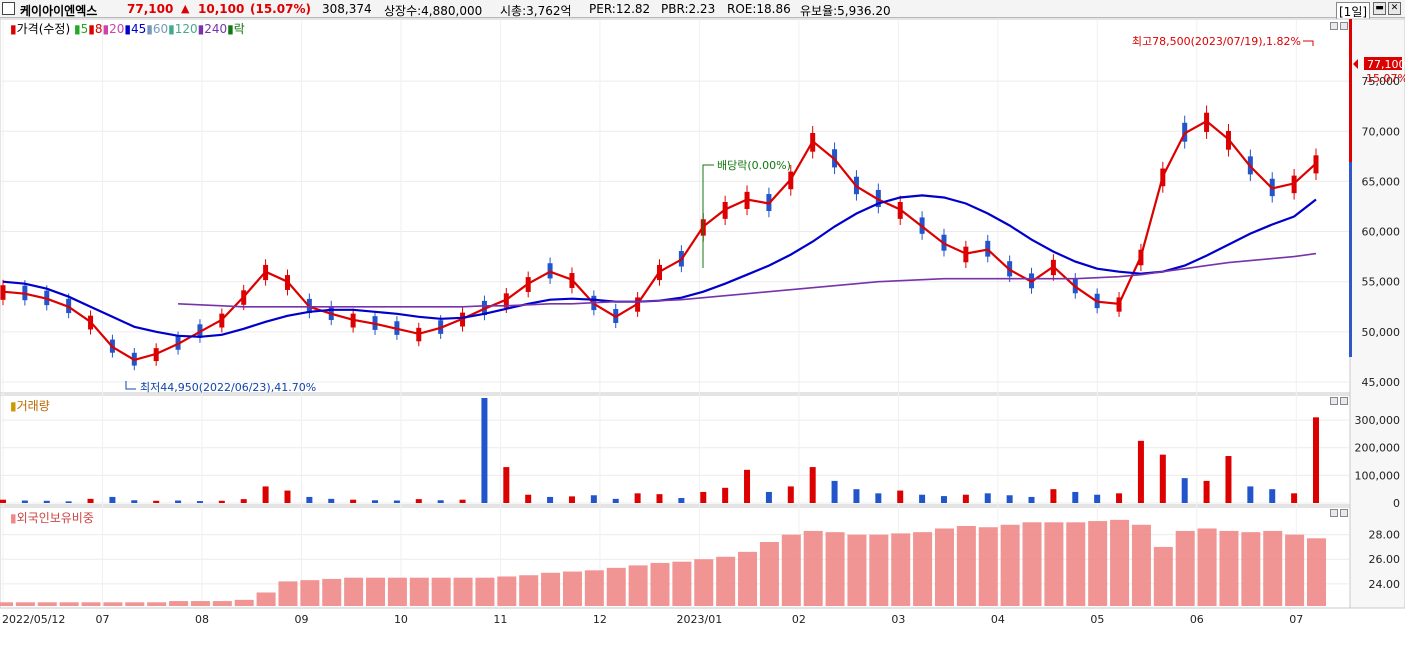 The image size is (1405, 648). What do you see at coordinates (600, 619) in the screenshot?
I see `x-axis-label: 12` at bounding box center [600, 619].